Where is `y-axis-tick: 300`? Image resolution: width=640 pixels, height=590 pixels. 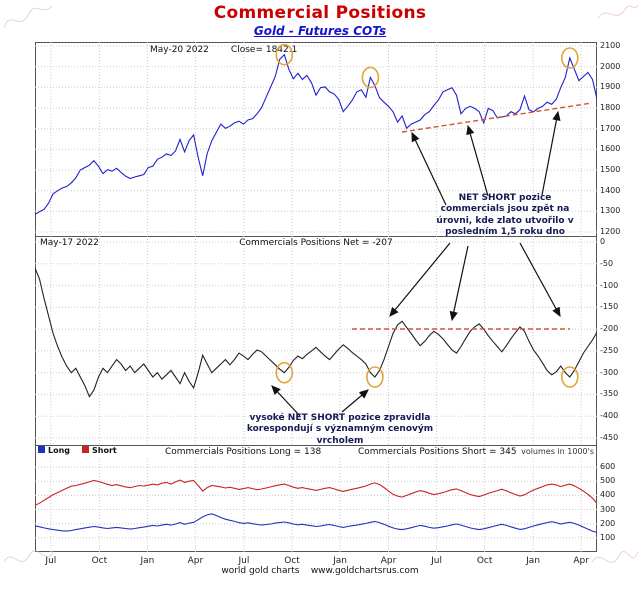
y-axis-tick: 300 is located at coordinates (608, 509).